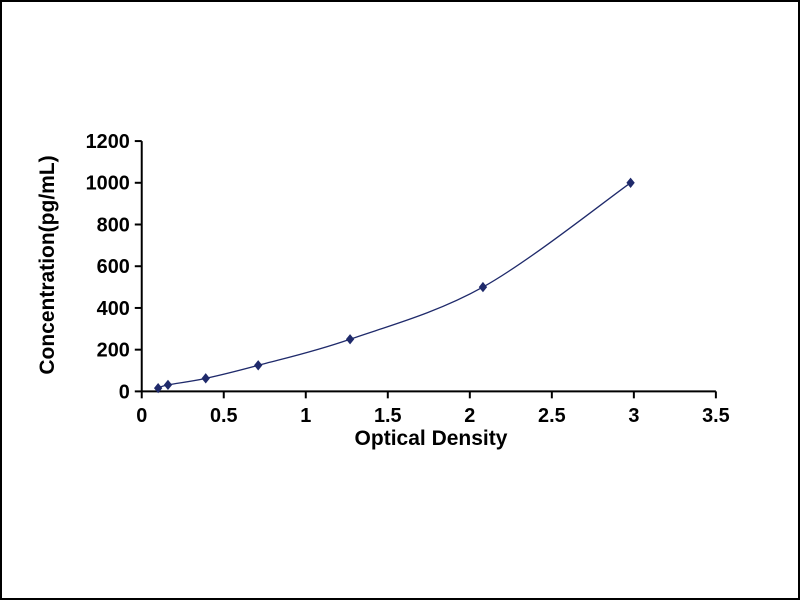 The image size is (800, 600). I want to click on x-tick-label: 3.5, so click(716, 416).